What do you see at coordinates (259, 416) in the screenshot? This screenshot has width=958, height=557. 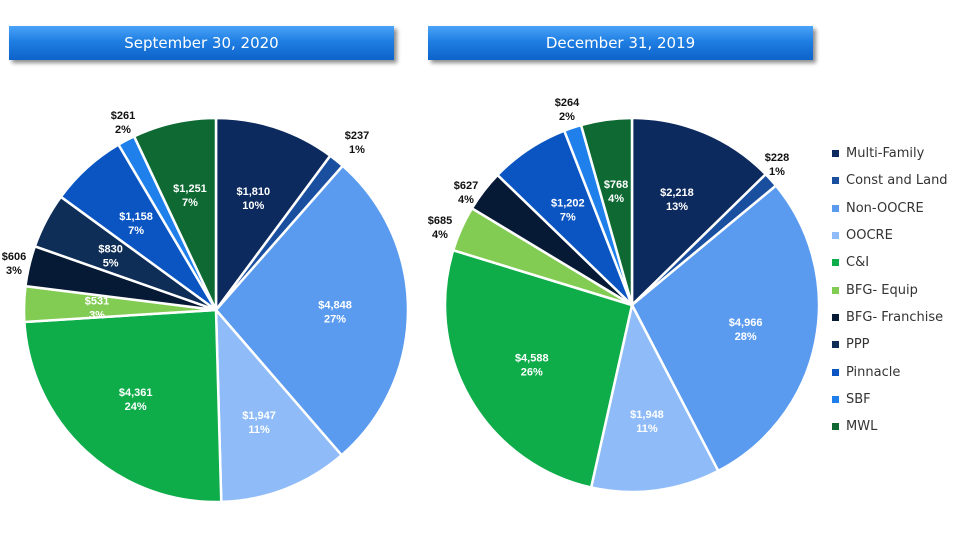 I see `value-label-oocre: $1,947` at bounding box center [259, 416].